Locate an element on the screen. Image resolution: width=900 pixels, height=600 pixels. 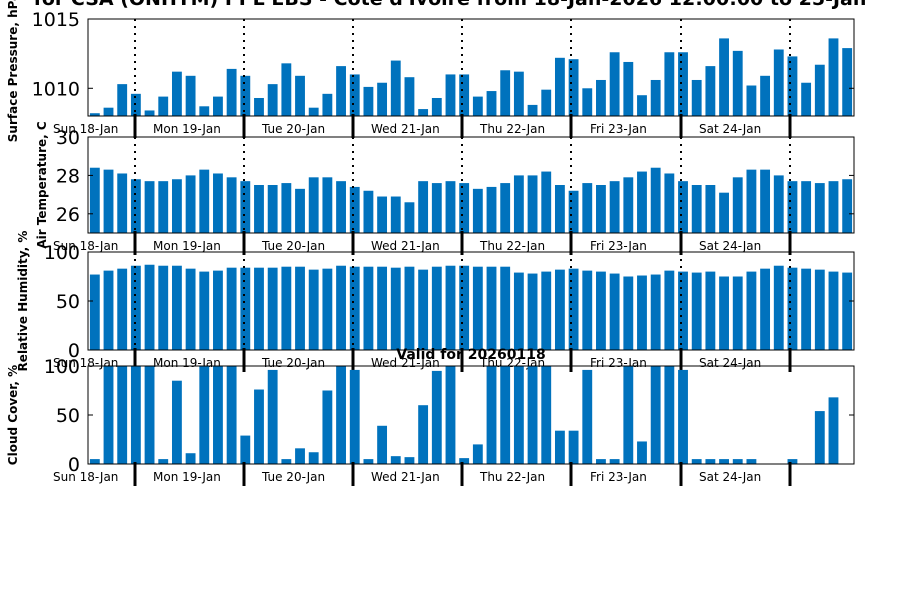
temperature-day-label: Thu 22-Jan is located at coordinates (512, 246).